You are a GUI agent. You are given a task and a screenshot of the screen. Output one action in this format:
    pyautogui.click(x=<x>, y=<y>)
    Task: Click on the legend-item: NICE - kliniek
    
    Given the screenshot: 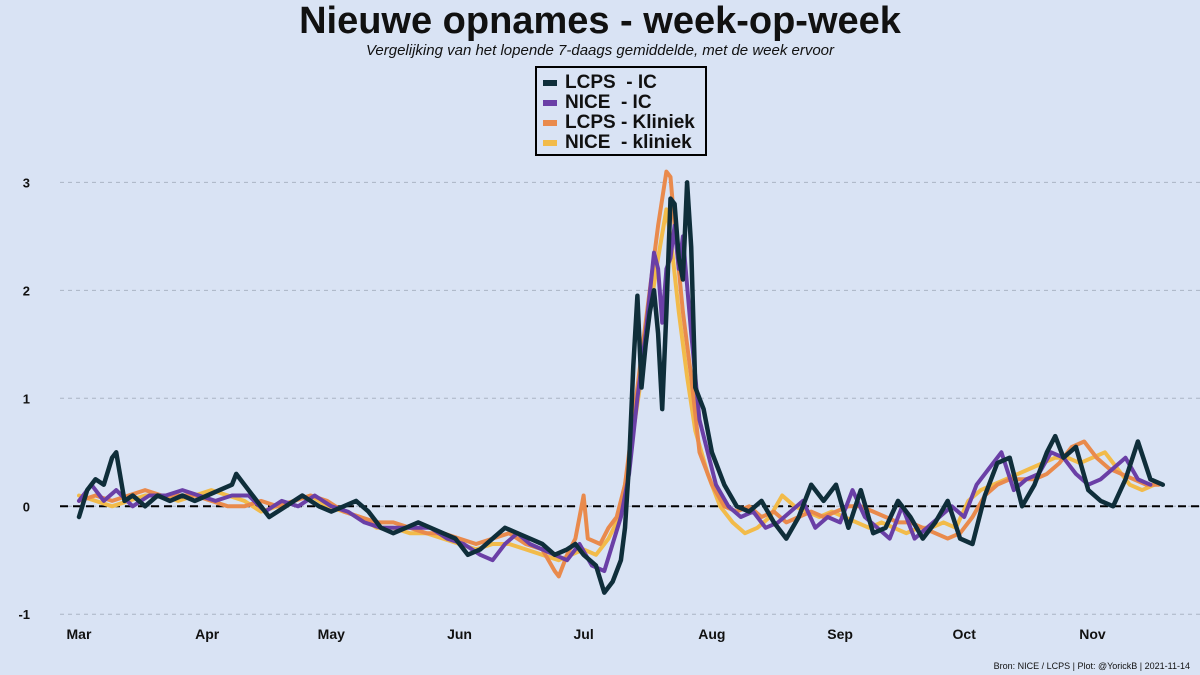 What is the action you would take?
    pyautogui.click(x=624, y=142)
    